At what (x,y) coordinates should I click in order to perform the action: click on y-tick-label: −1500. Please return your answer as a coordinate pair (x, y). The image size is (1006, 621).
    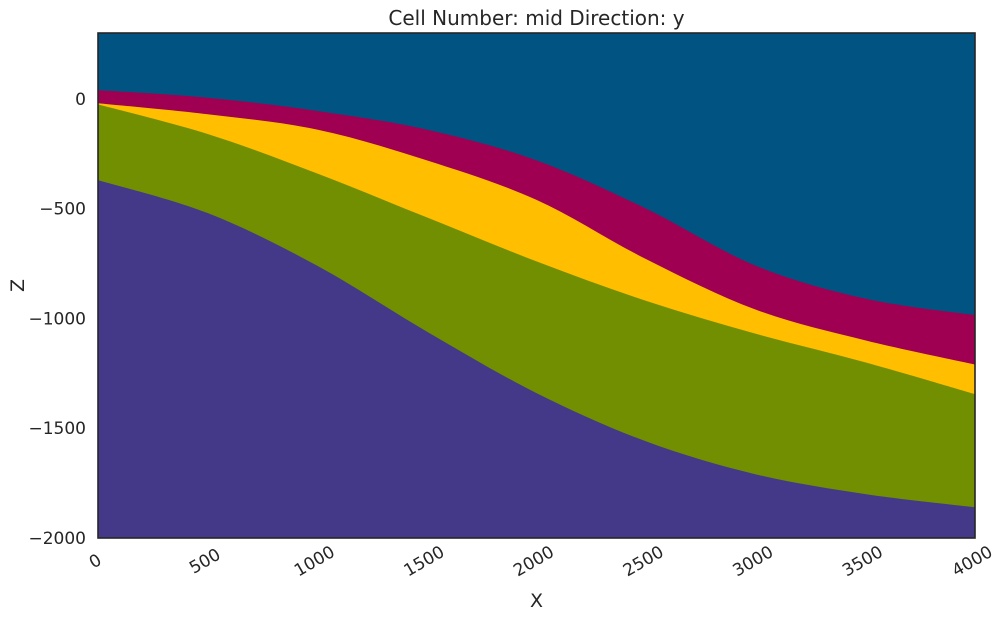
    Looking at the image, I should click on (57, 429).